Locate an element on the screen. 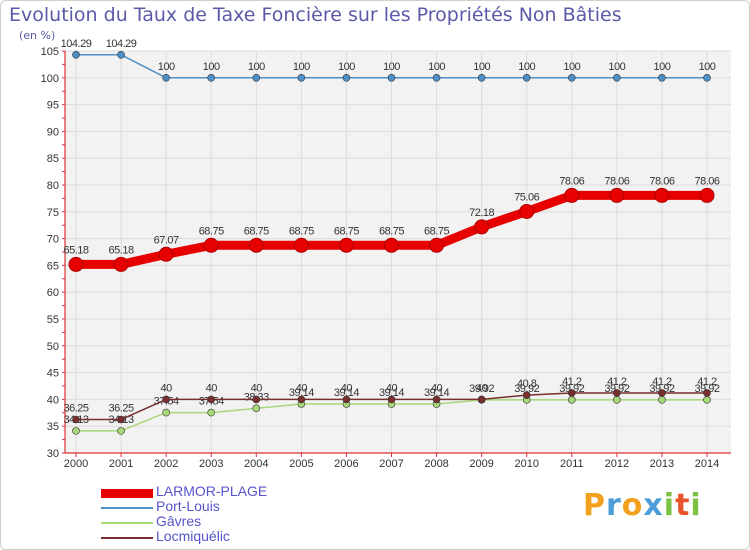 This screenshot has width=750, height=550. data-label: 104.29 is located at coordinates (76, 44).